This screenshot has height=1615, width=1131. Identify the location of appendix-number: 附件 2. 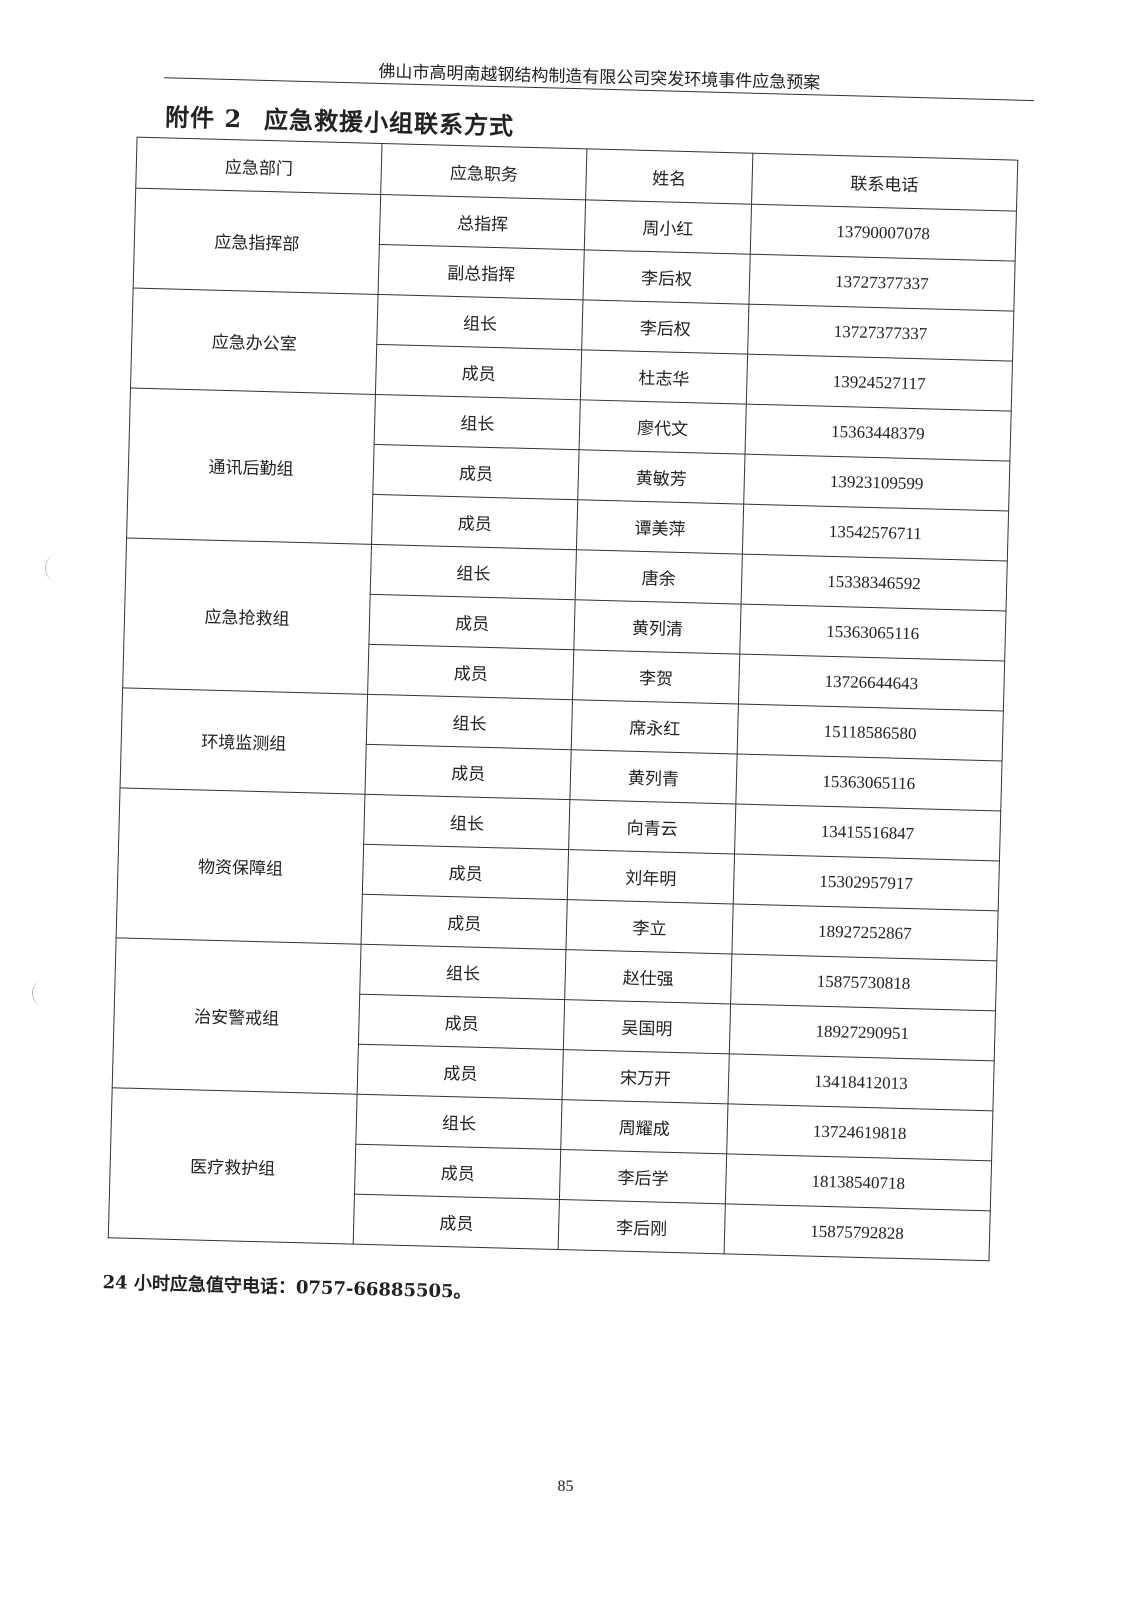
(203, 118).